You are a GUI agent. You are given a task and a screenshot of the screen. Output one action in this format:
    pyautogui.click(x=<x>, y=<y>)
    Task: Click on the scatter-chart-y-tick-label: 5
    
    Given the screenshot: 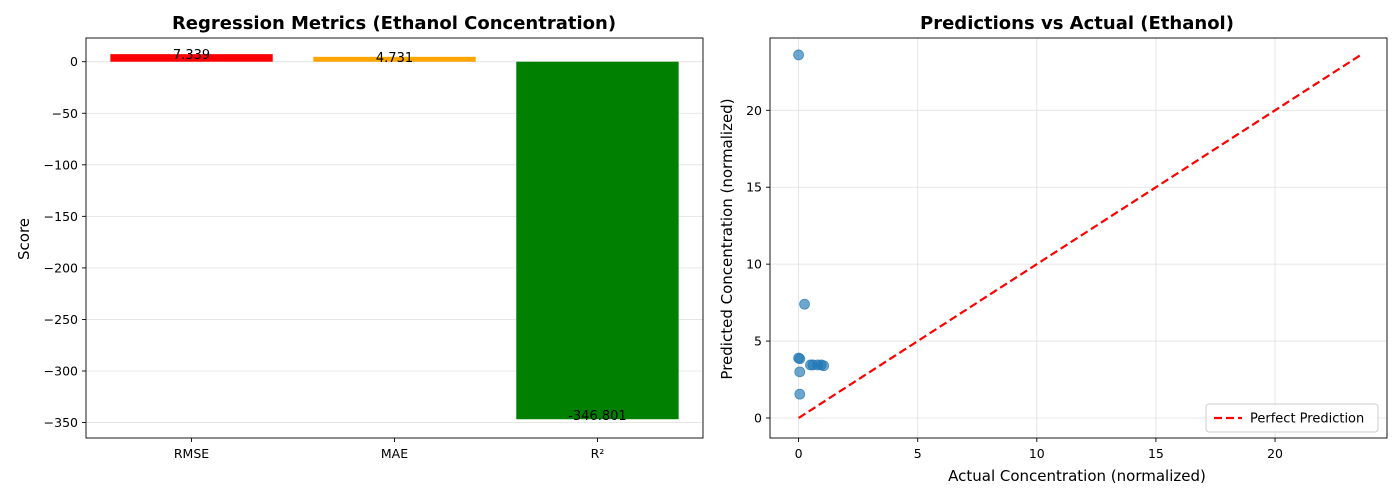 What is the action you would take?
    pyautogui.click(x=758, y=341)
    